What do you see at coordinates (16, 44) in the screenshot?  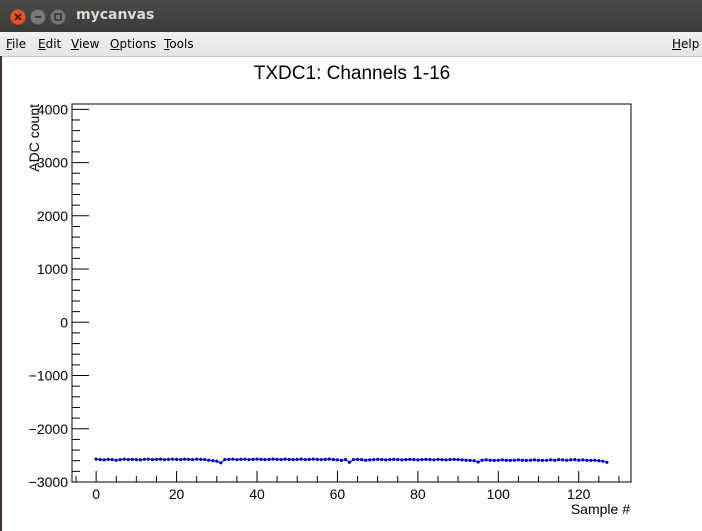 I see `menu-file: File` at bounding box center [16, 44].